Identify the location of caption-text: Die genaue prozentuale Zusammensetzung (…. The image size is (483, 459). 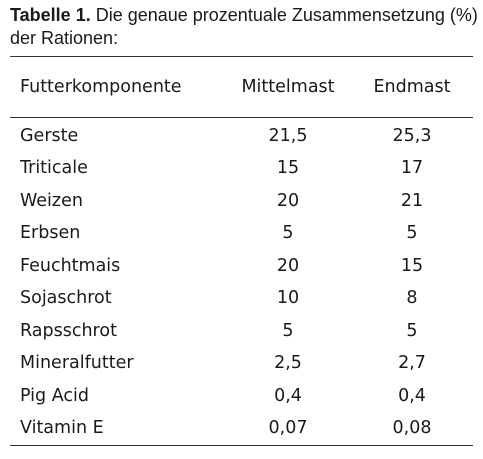
(244, 26).